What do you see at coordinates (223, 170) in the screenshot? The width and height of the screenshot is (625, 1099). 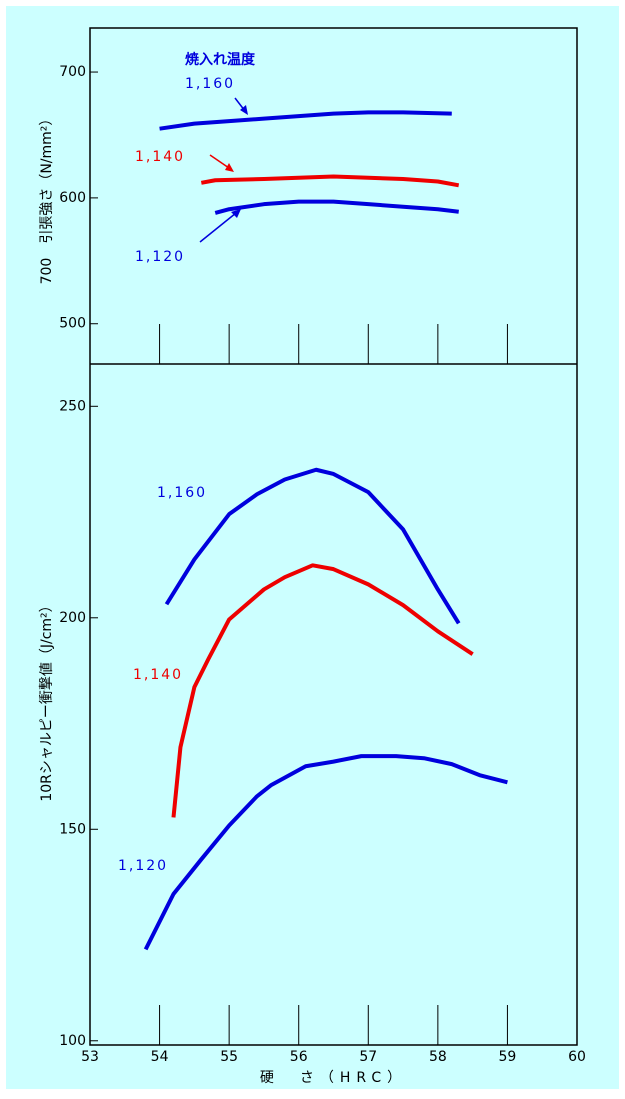 I see `arrows` at bounding box center [223, 170].